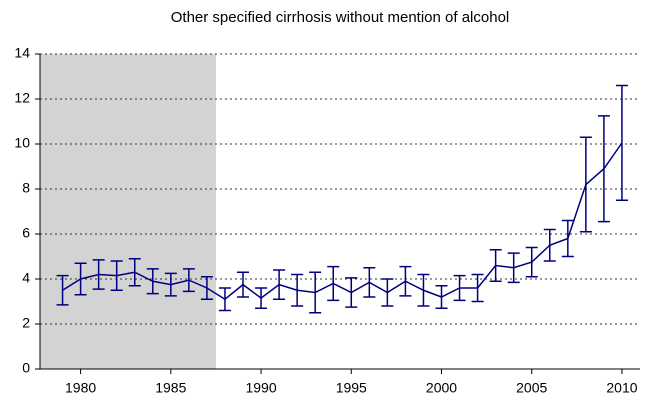  I want to click on x-tick-label: 1985, so click(170, 388).